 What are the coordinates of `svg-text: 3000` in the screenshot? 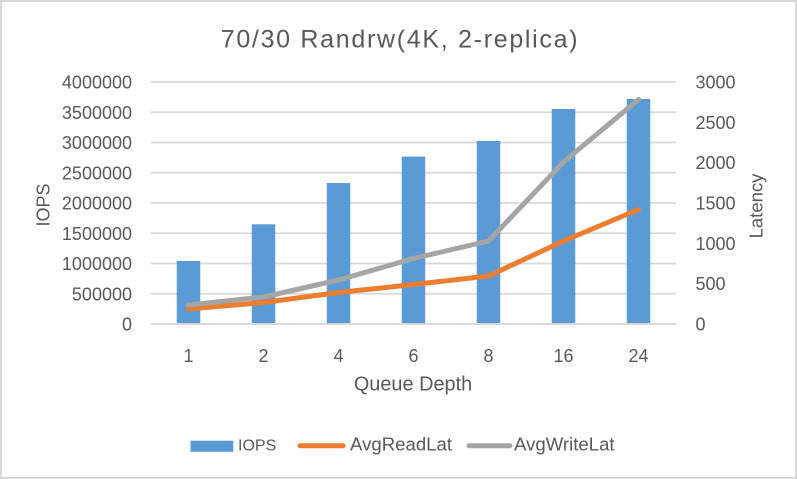 It's located at (716, 83).